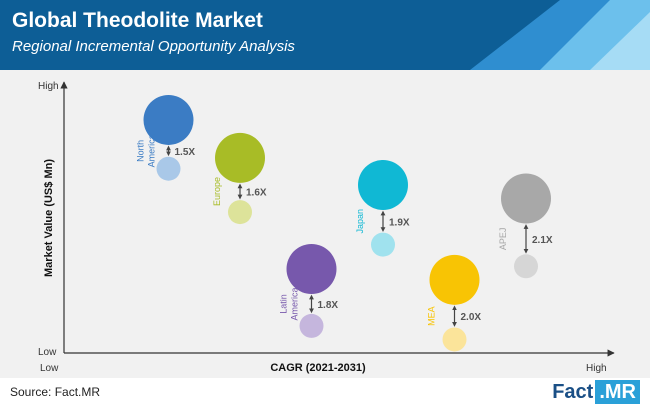  Describe the element at coordinates (526, 198) in the screenshot. I see `apej-big-bubble` at that location.